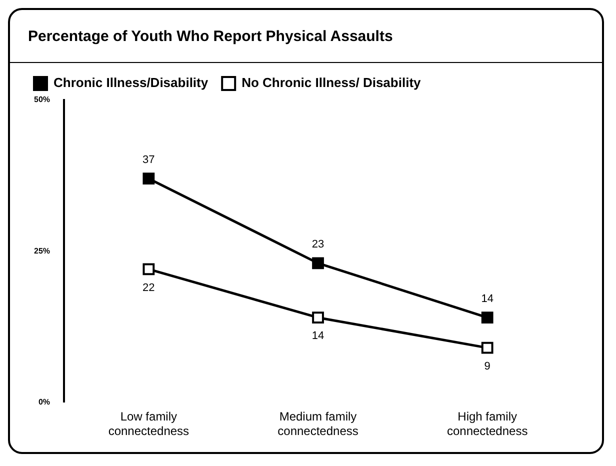 This screenshot has width=616, height=466. Describe the element at coordinates (131, 82) in the screenshot. I see `legend-label: Chronic Illness/Disability` at that location.